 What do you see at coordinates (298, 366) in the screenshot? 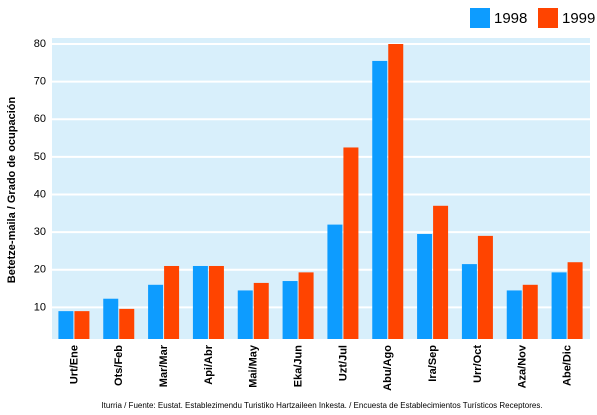
I see `x-tick-label: Eka/Jun` at bounding box center [298, 366].